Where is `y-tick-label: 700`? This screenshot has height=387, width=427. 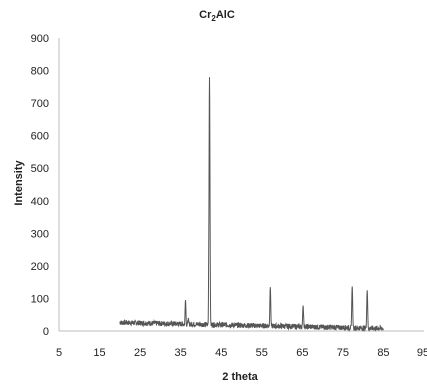 y-tick-label: 700 is located at coordinates (40, 104).